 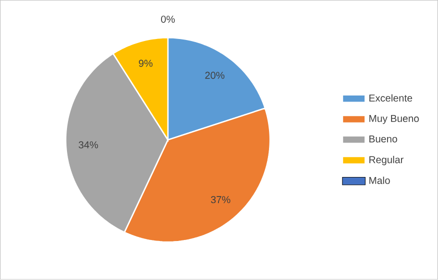 What do you see at coordinates (220, 200) in the screenshot?
I see `data-label: 37%` at bounding box center [220, 200].